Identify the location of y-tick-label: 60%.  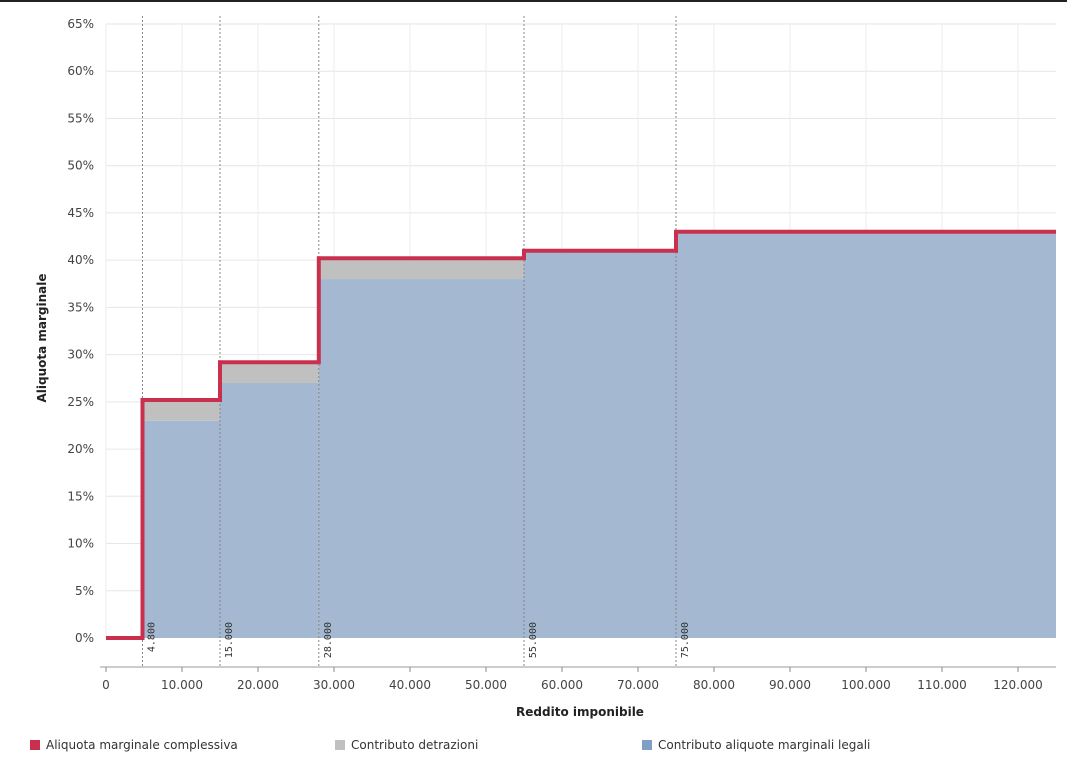
(80, 71).